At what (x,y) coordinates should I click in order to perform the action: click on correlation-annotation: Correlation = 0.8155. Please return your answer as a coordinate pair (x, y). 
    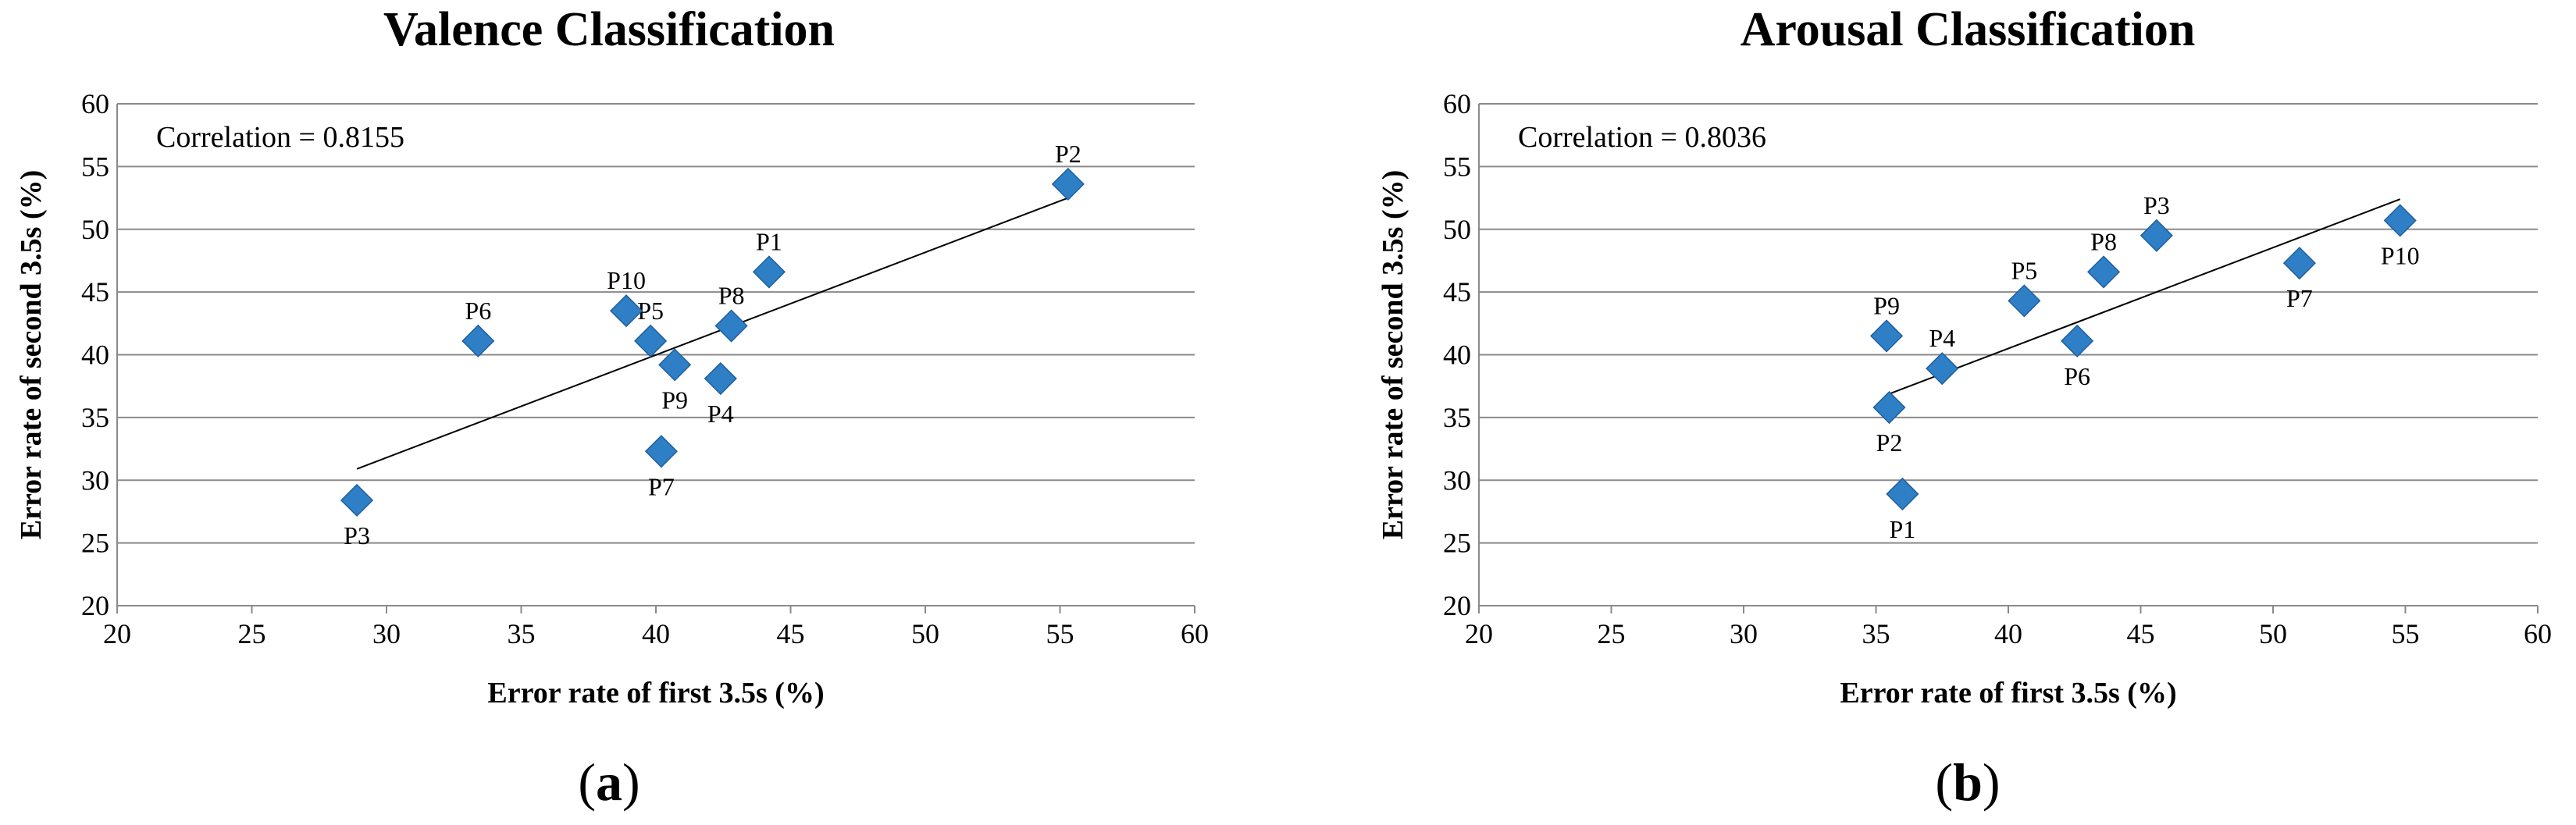
    Looking at the image, I should click on (280, 138).